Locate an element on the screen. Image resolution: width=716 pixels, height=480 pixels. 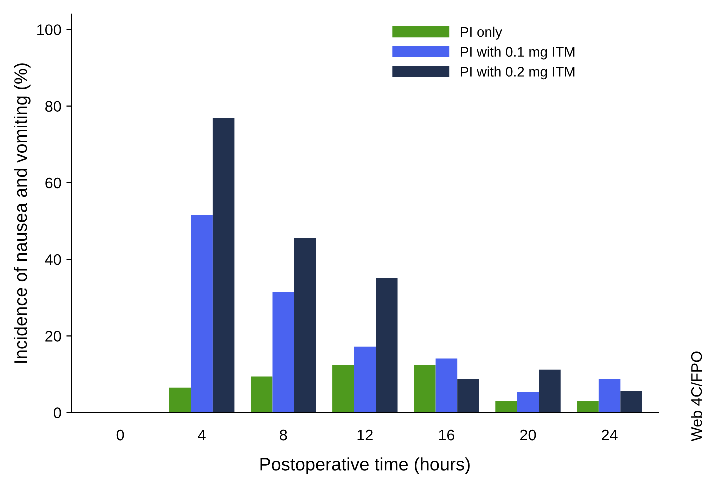
y-tick-label: 40 is located at coordinates (53, 260).